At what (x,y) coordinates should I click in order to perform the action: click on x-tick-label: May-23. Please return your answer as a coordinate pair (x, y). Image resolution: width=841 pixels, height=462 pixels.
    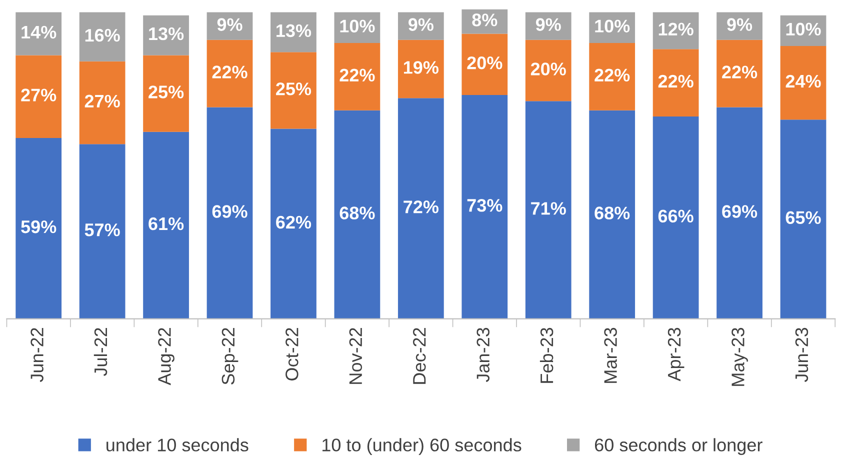
    Looking at the image, I should click on (740, 357).